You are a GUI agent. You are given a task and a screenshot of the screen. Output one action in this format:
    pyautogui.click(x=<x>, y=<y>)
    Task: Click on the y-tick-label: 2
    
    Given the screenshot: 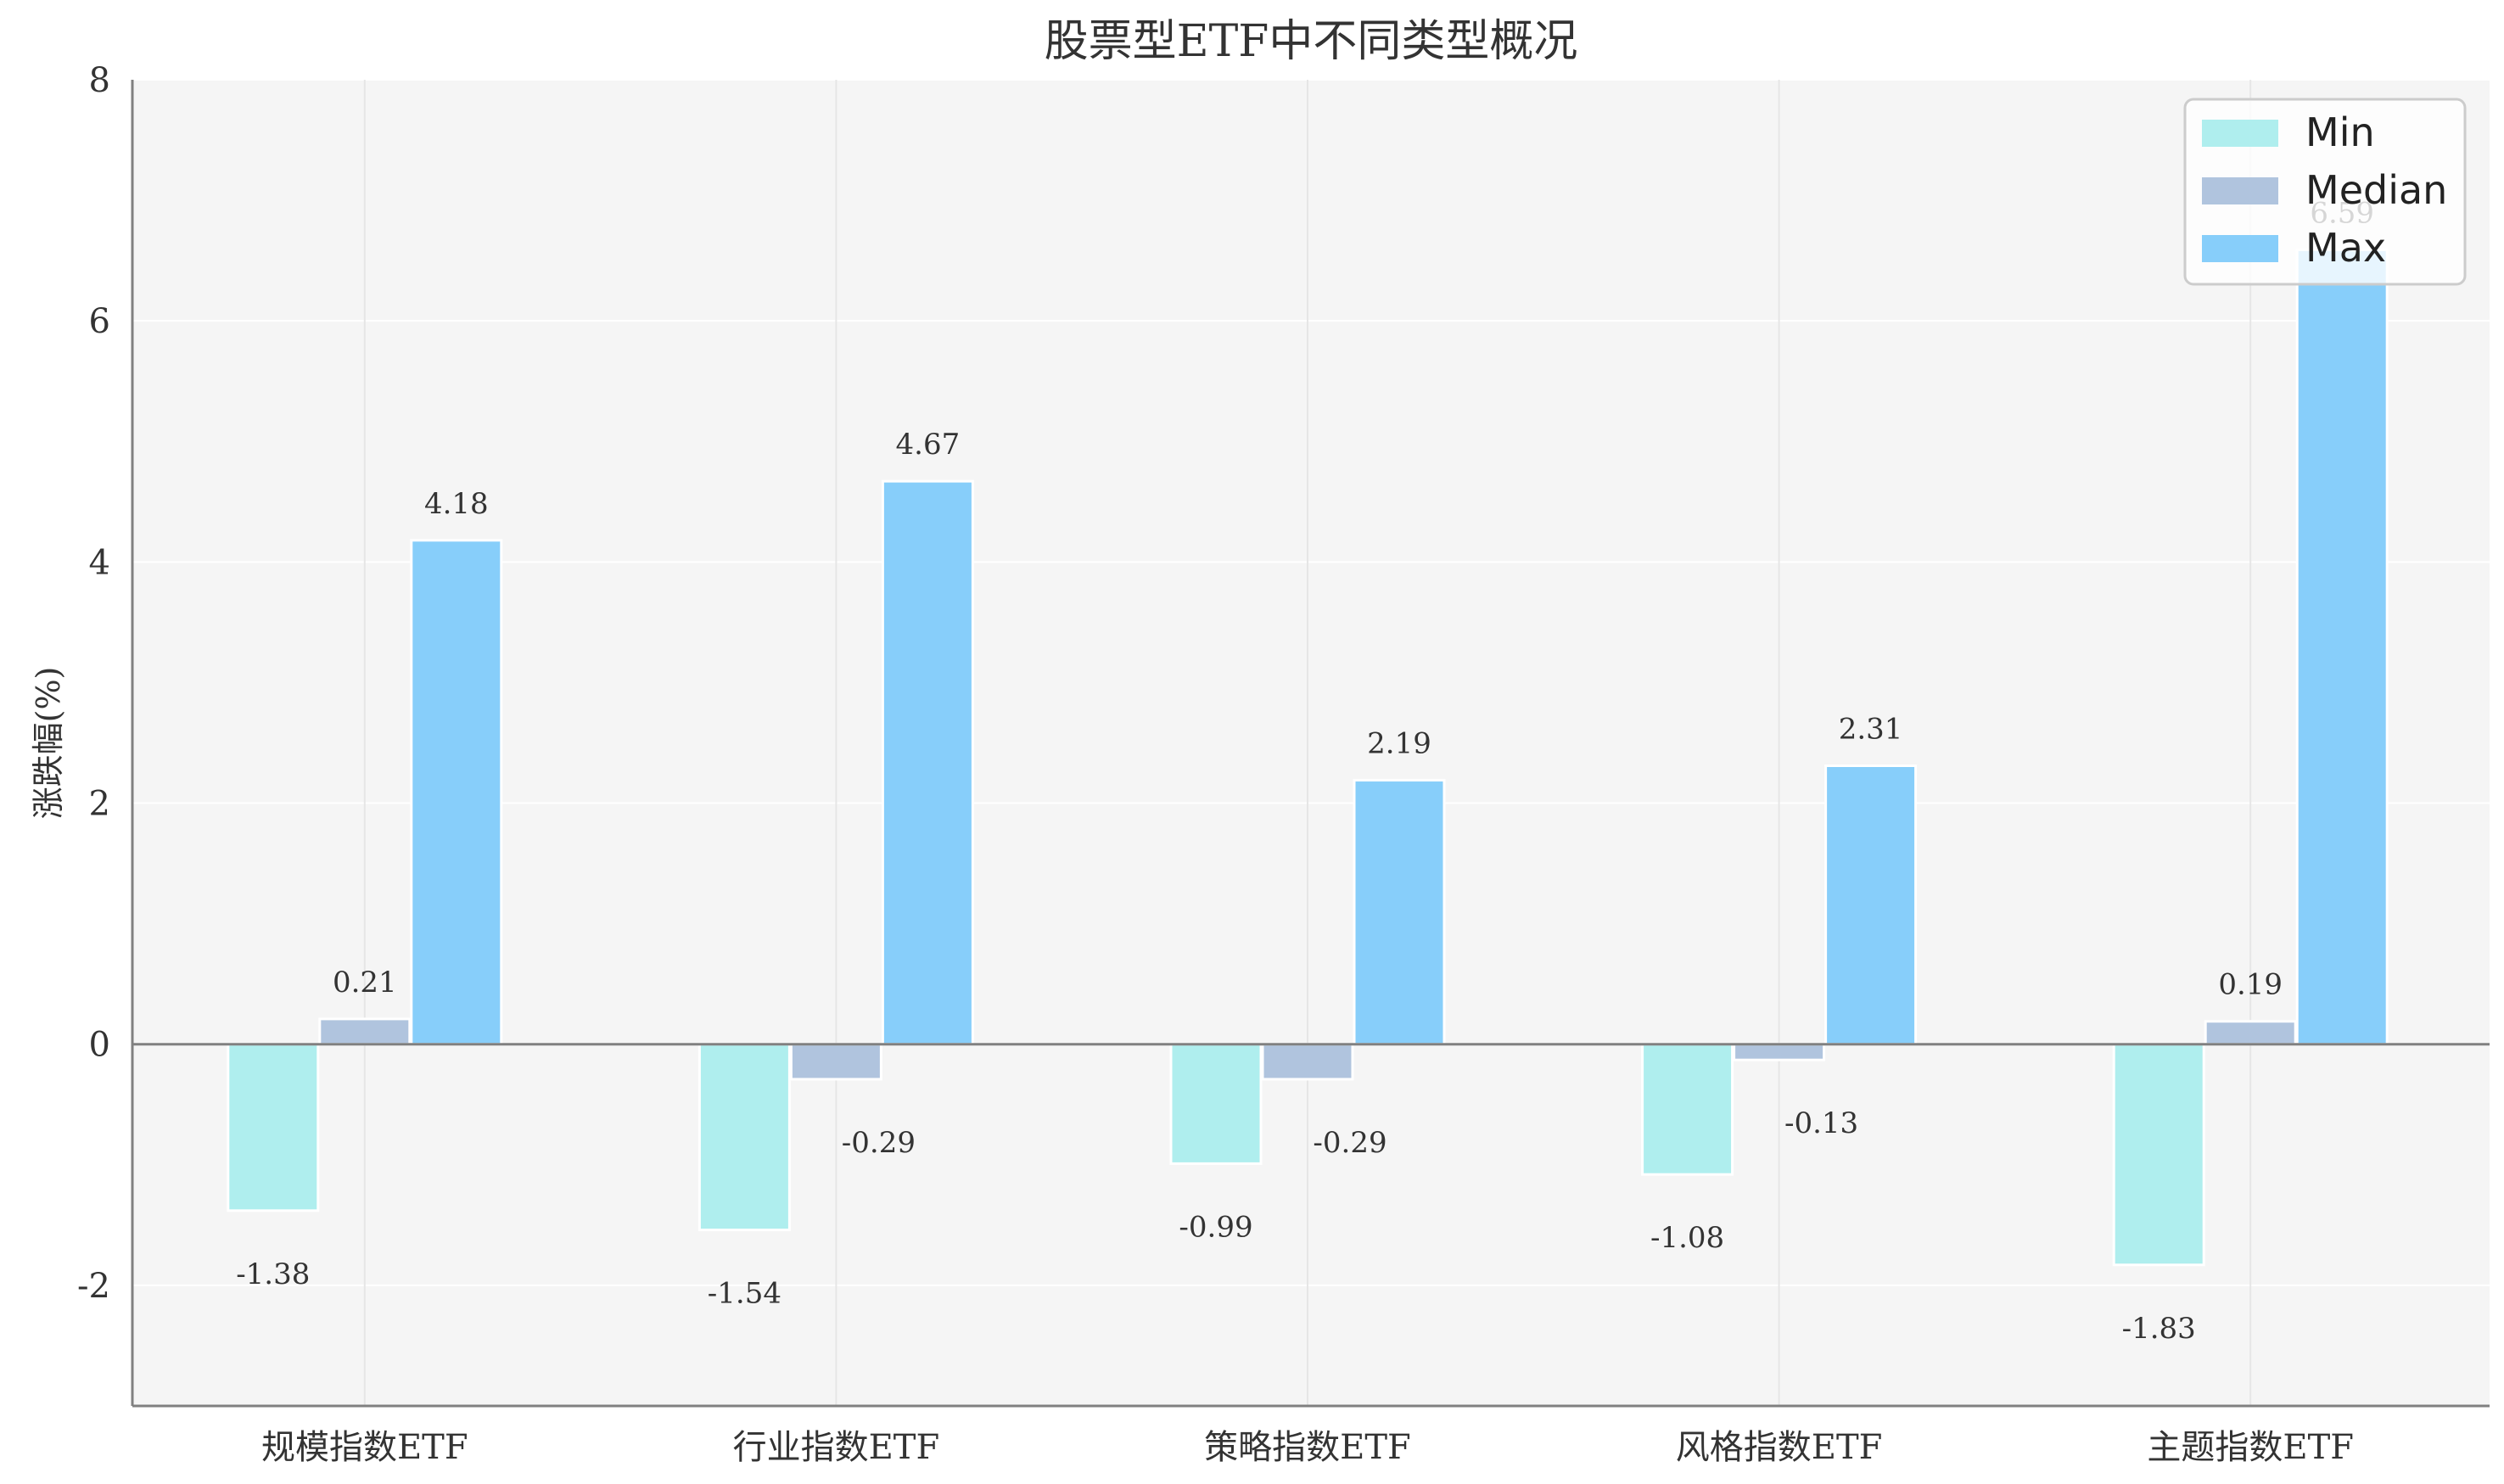 What is the action you would take?
    pyautogui.click(x=99, y=805)
    